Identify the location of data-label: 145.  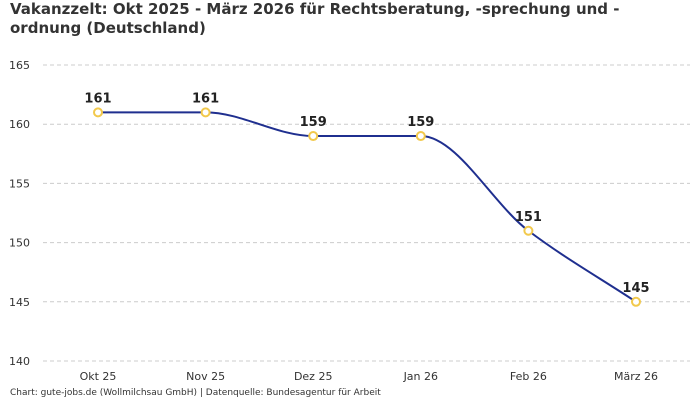
(635, 288).